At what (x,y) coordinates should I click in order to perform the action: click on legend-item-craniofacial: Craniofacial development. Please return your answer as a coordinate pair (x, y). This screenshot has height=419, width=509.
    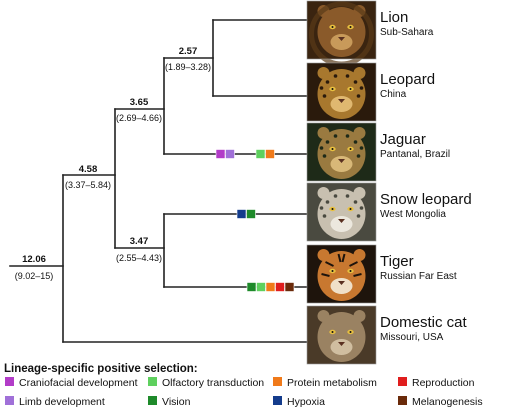
    Looking at the image, I should click on (71, 383).